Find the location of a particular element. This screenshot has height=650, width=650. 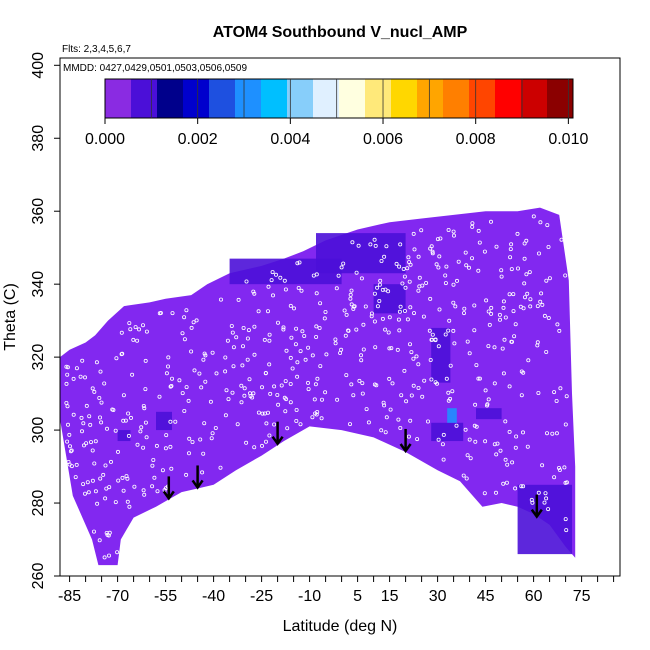

colorbar-segment is located at coordinates (144, 98).